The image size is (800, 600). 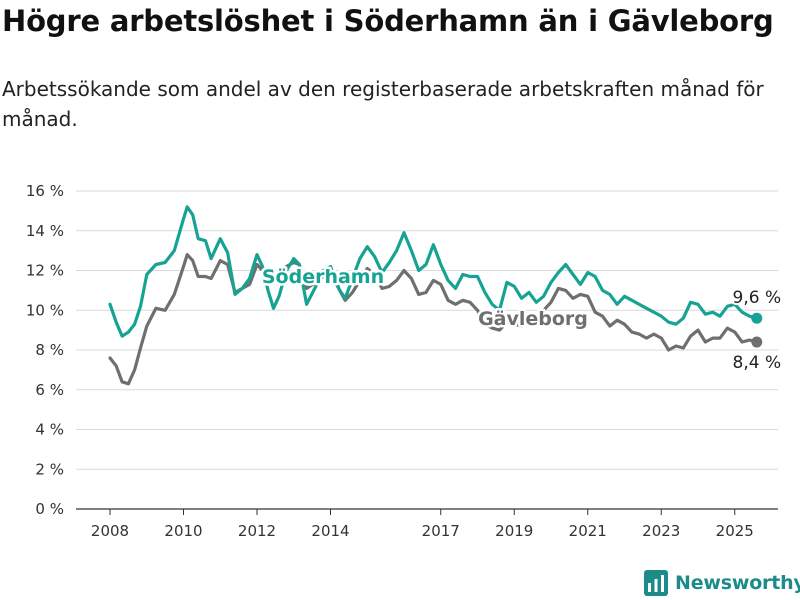 I want to click on series-end-value-label: 9,6 %, so click(x=757, y=298).